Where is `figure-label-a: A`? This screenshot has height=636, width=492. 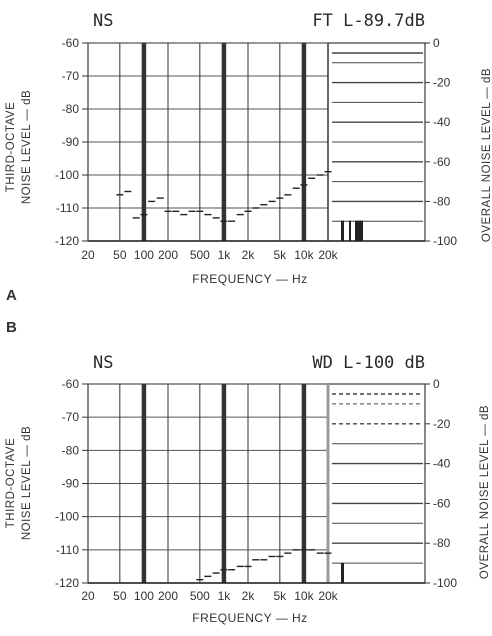 figure-label-a: A is located at coordinates (11, 295).